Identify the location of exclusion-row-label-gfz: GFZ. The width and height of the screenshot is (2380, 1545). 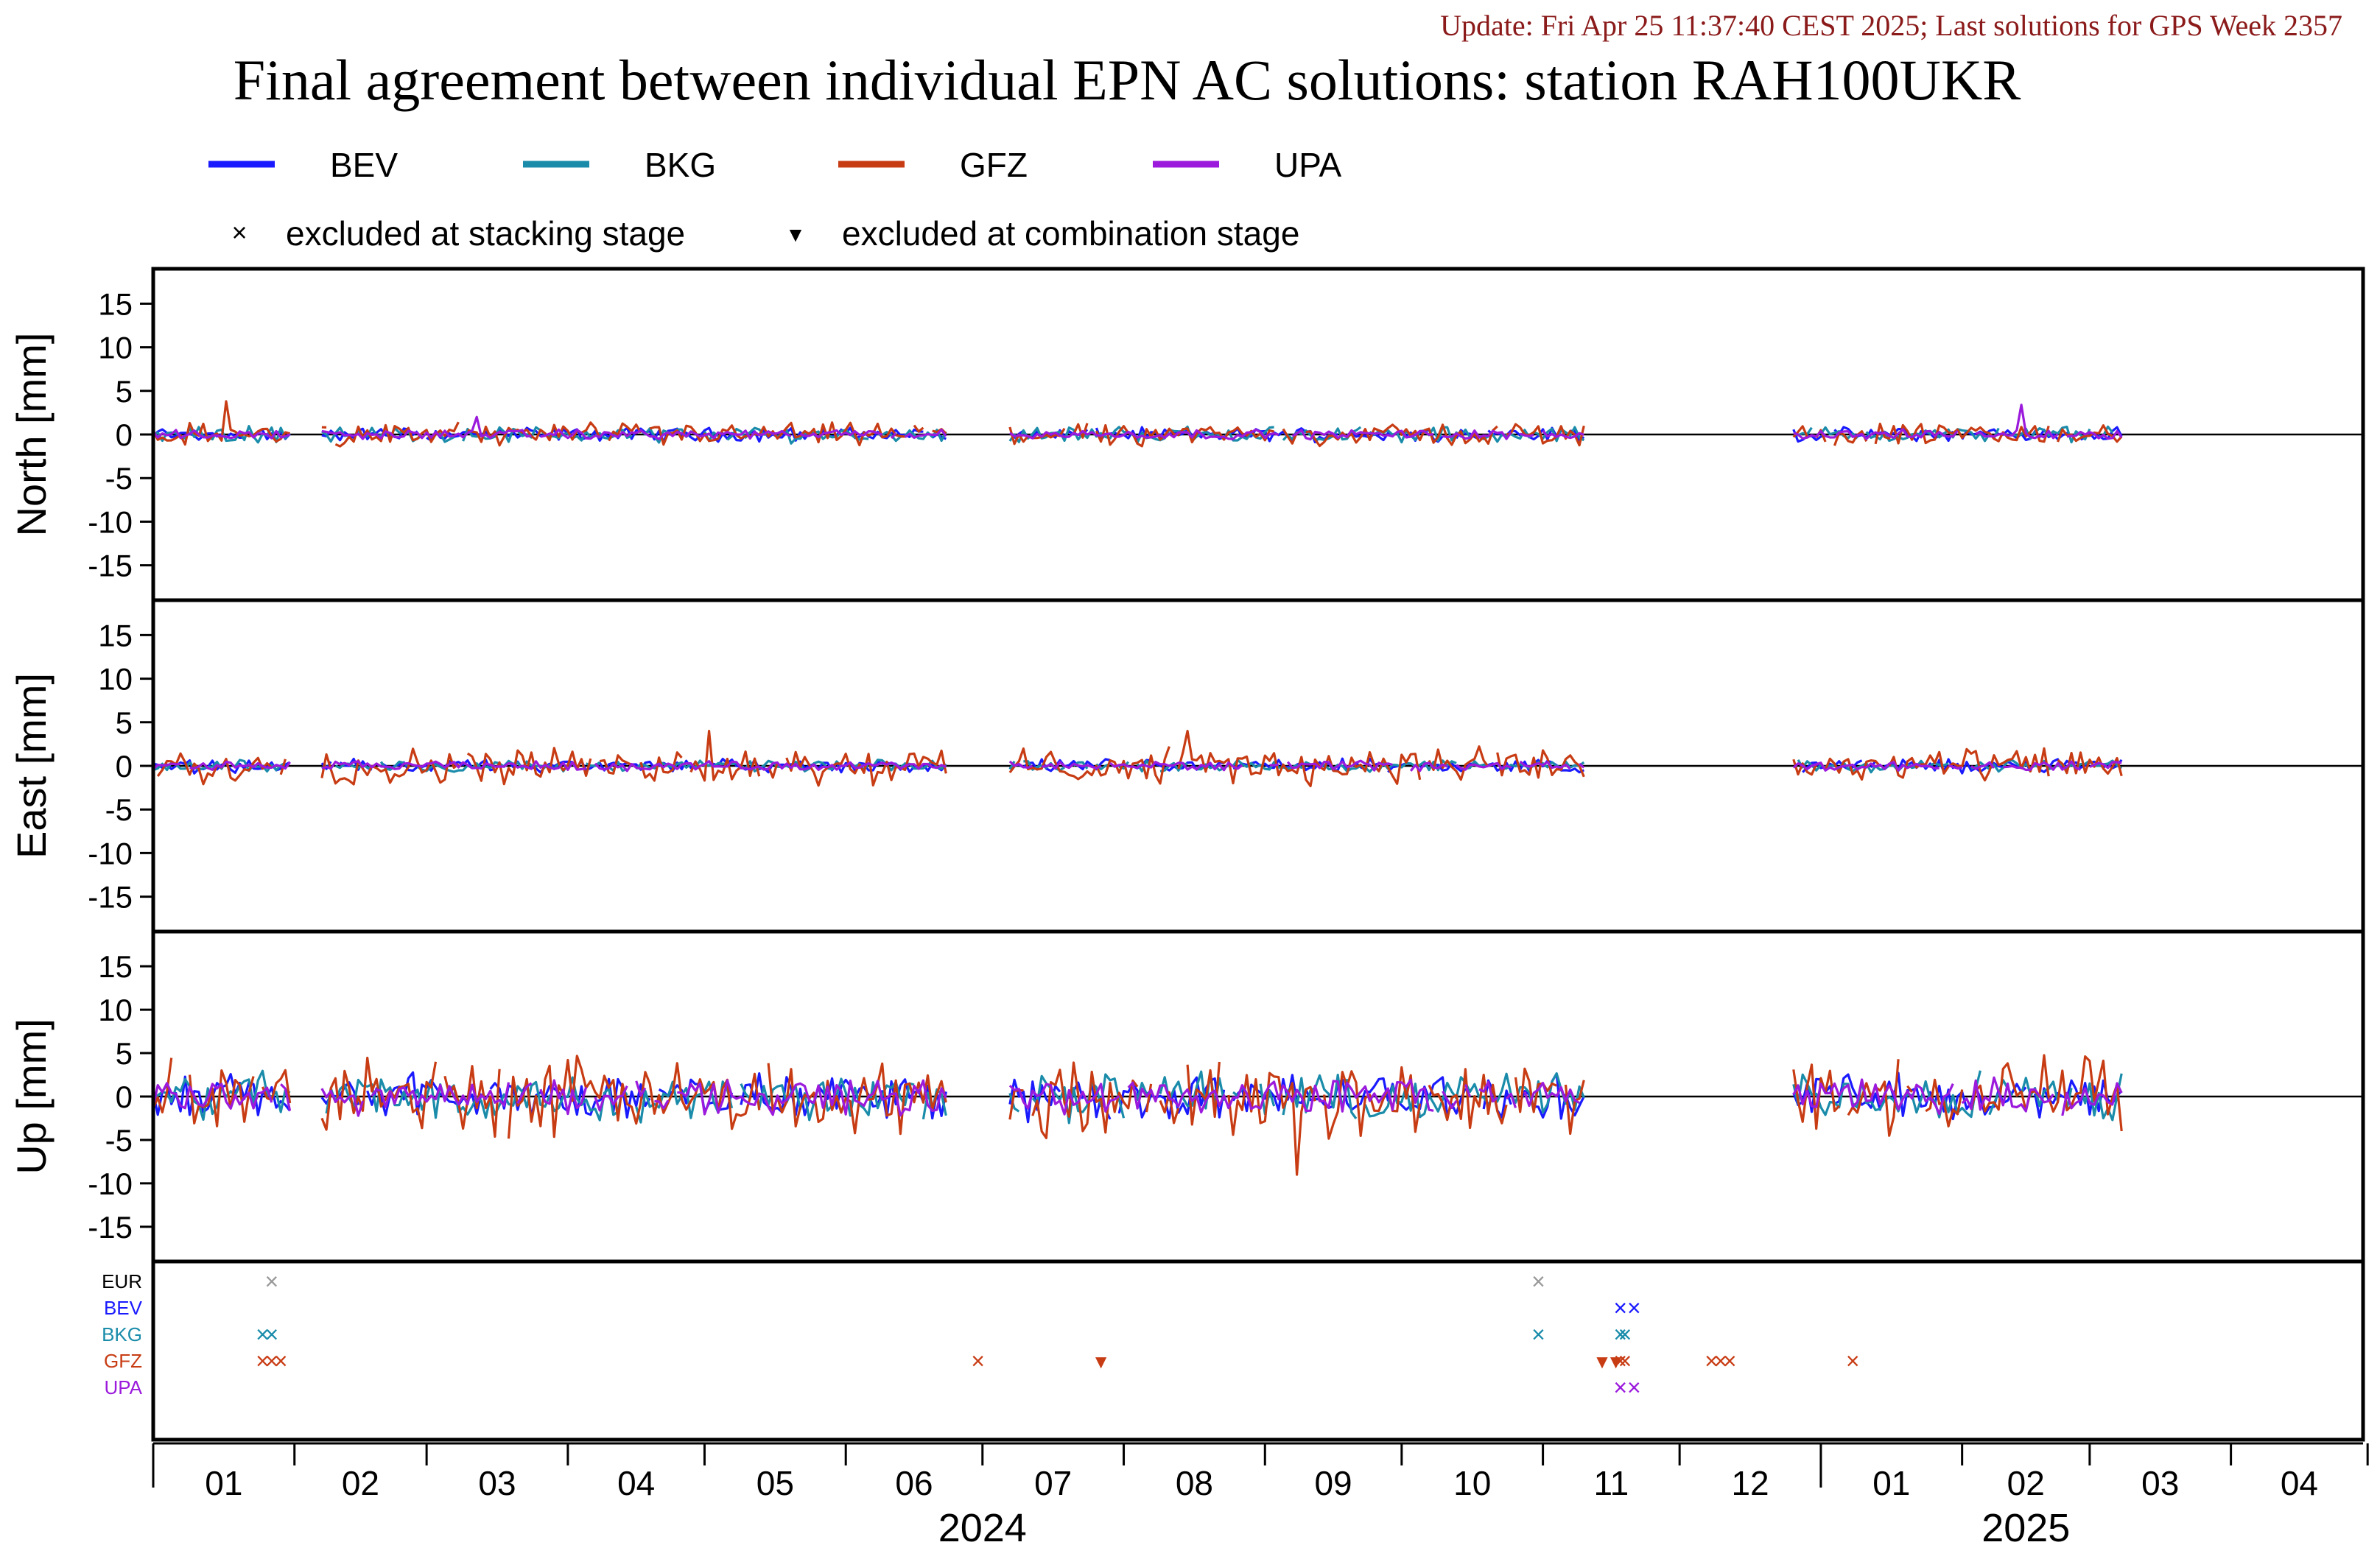
(123, 1361).